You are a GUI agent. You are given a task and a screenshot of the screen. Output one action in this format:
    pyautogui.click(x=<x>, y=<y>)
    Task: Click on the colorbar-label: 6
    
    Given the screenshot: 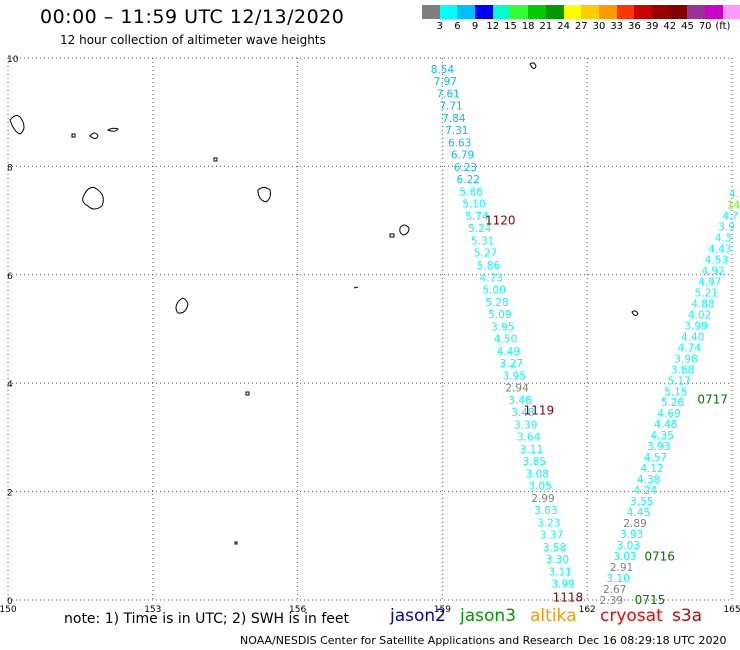 What is the action you would take?
    pyautogui.click(x=457, y=26)
    